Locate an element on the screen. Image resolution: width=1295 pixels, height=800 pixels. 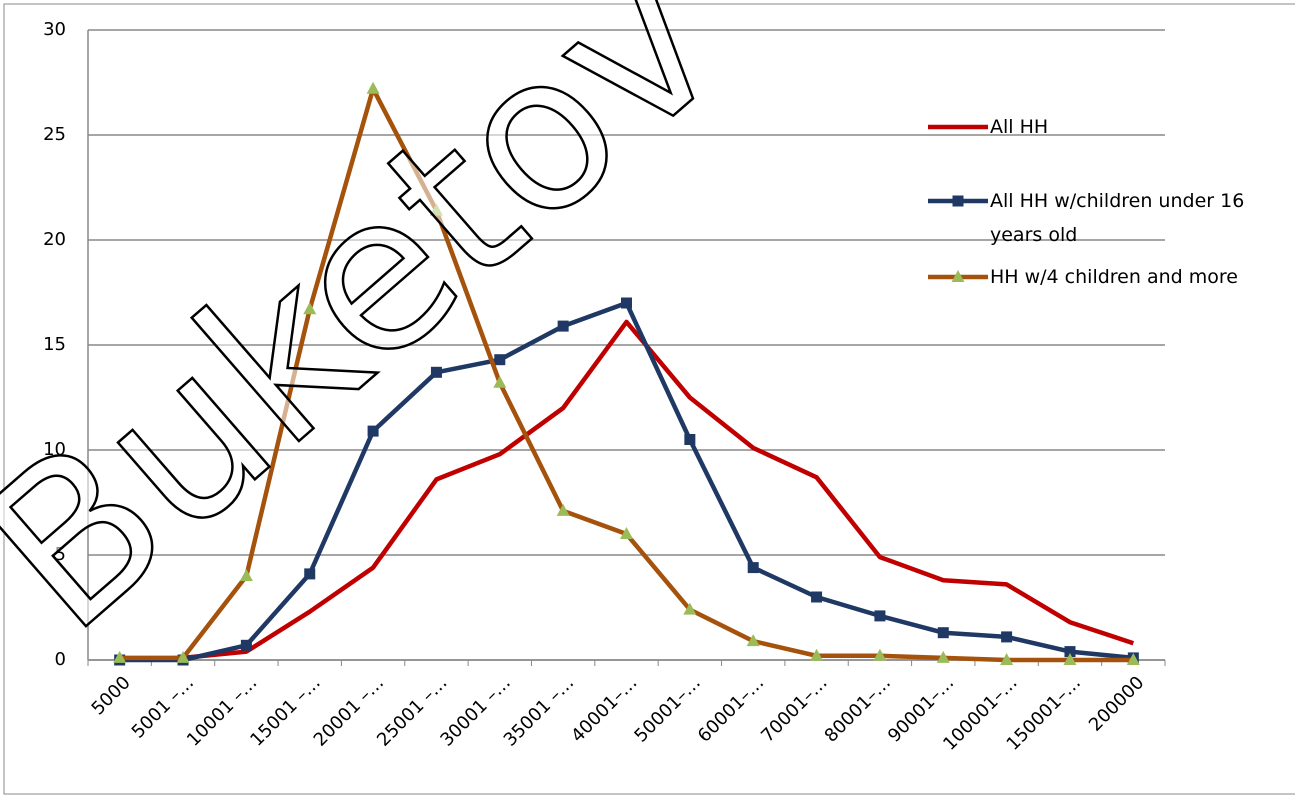
y-tick-label: 5 is located at coordinates (60, 554).